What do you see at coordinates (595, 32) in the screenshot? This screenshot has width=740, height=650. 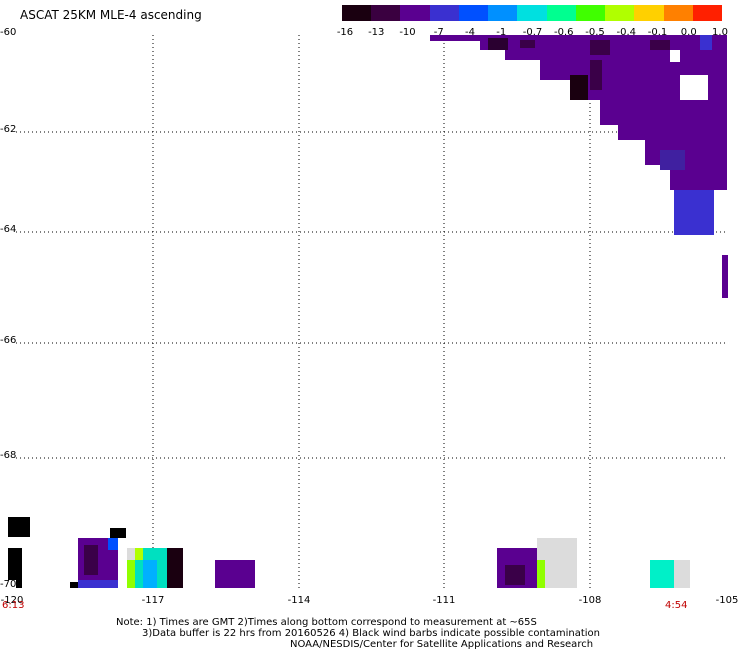 I see `colorbar-label: -0.5` at bounding box center [595, 32].